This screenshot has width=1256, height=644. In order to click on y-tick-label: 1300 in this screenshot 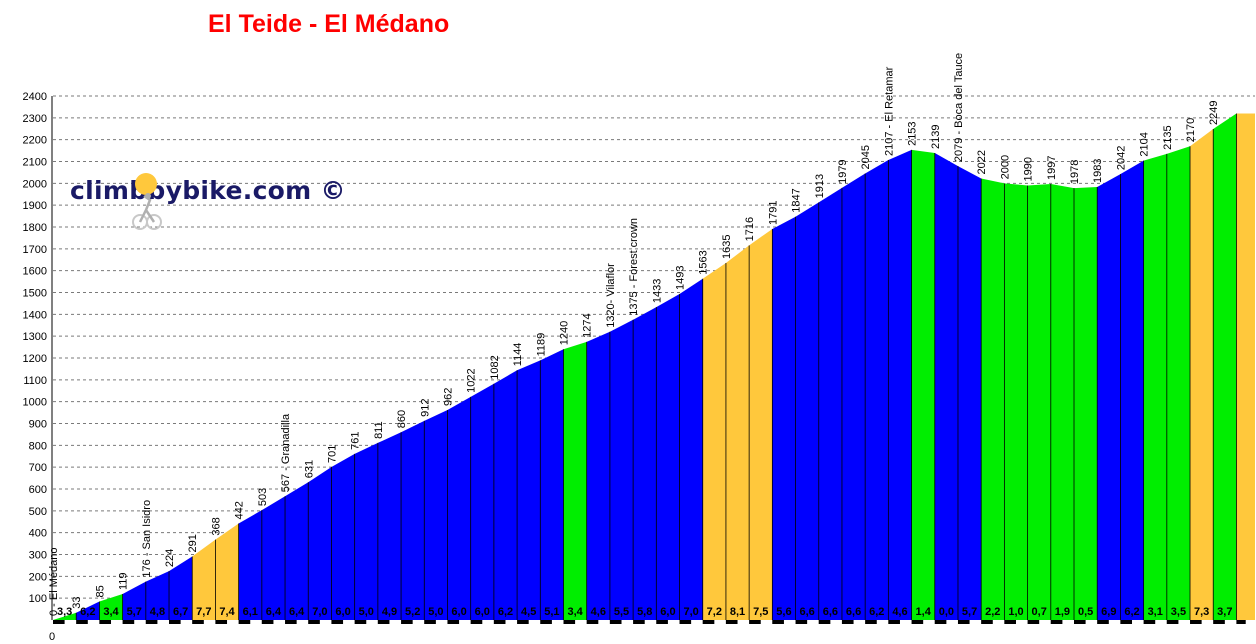, I will do `click(35, 337)`.